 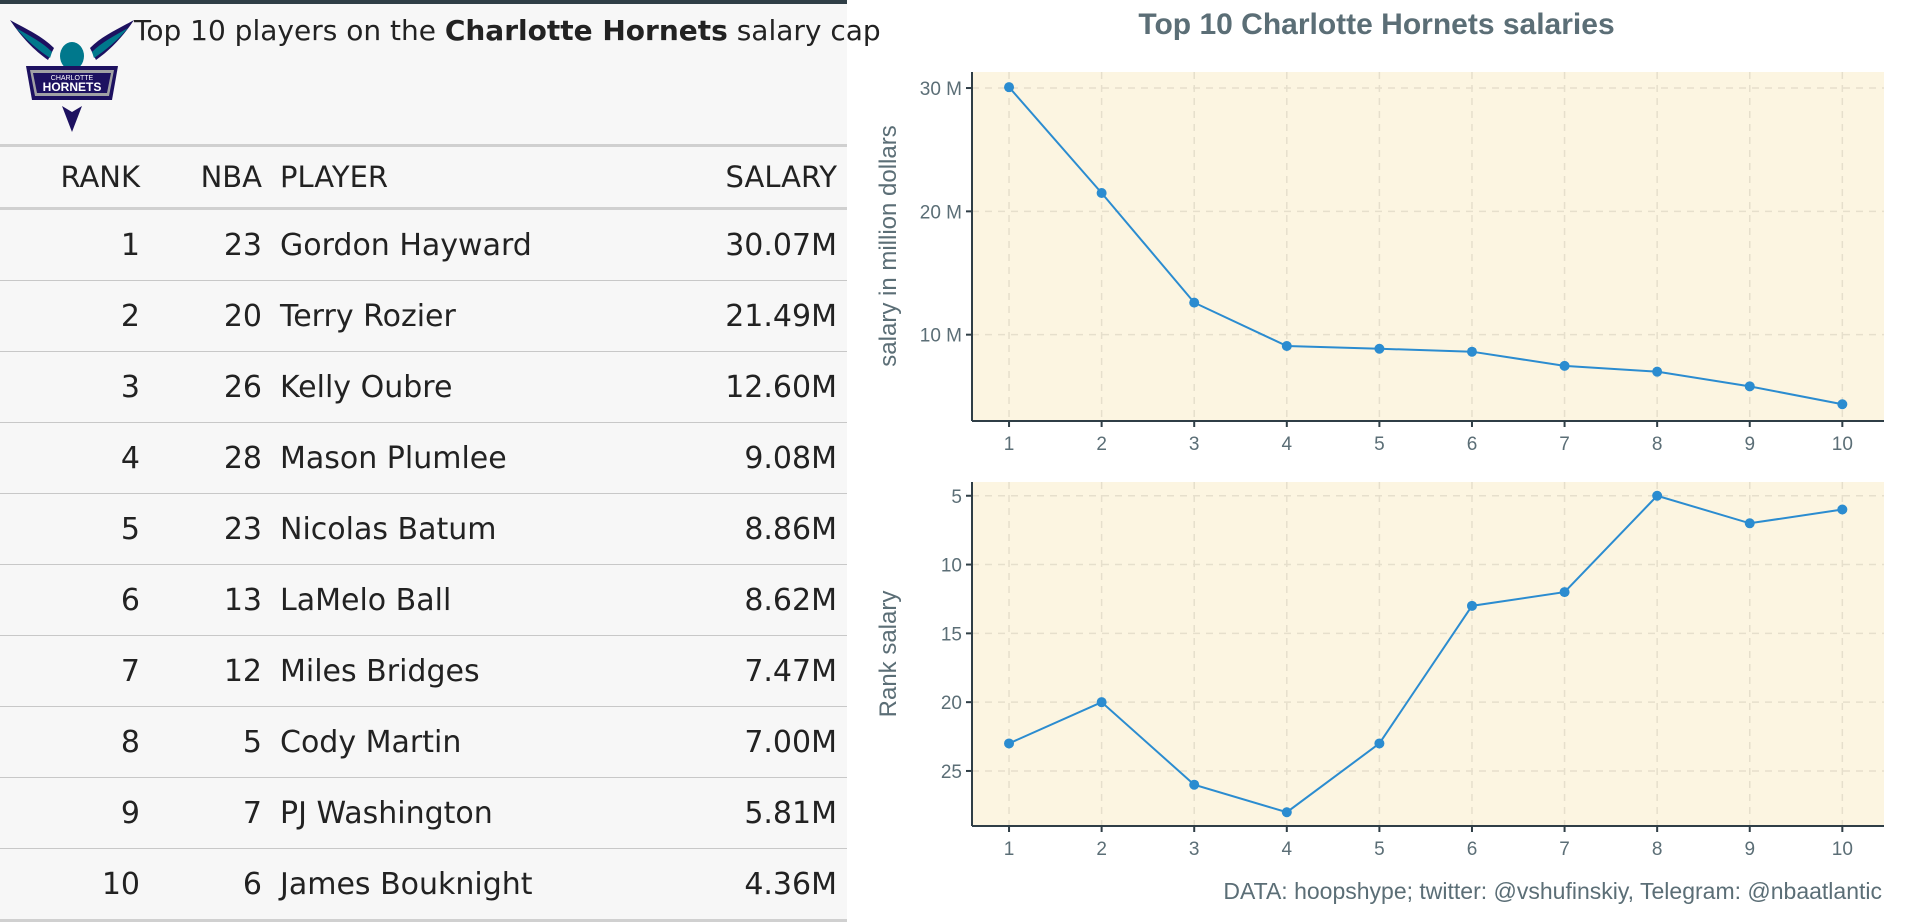 I want to click on rank-ytick-label: 25, so click(x=951, y=772).